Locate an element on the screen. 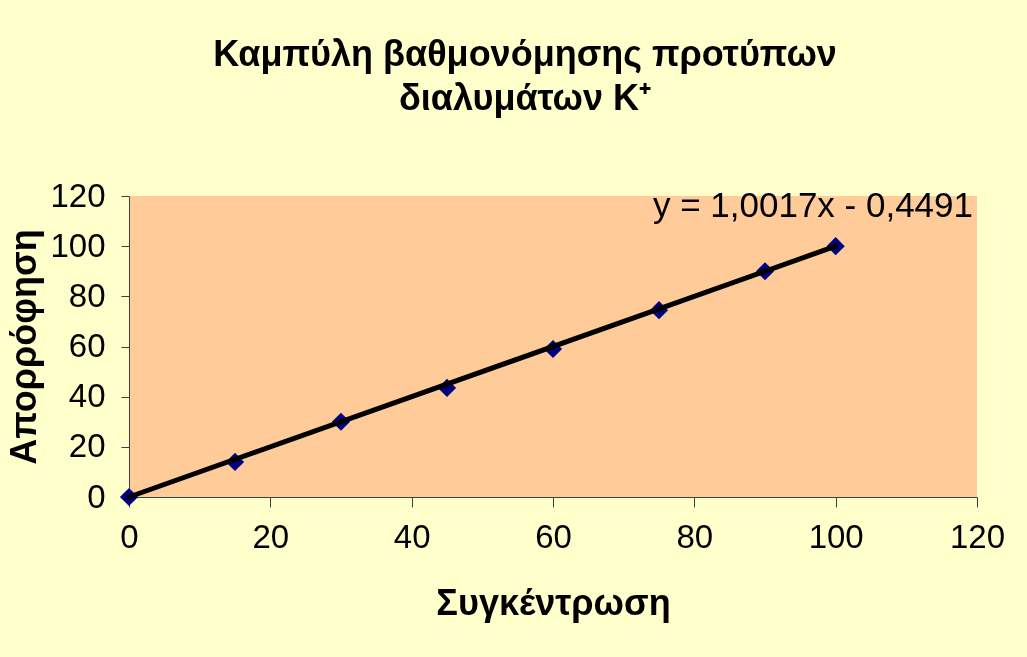 This screenshot has height=657, width=1027. y-tick-label: 0 is located at coordinates (96, 496).